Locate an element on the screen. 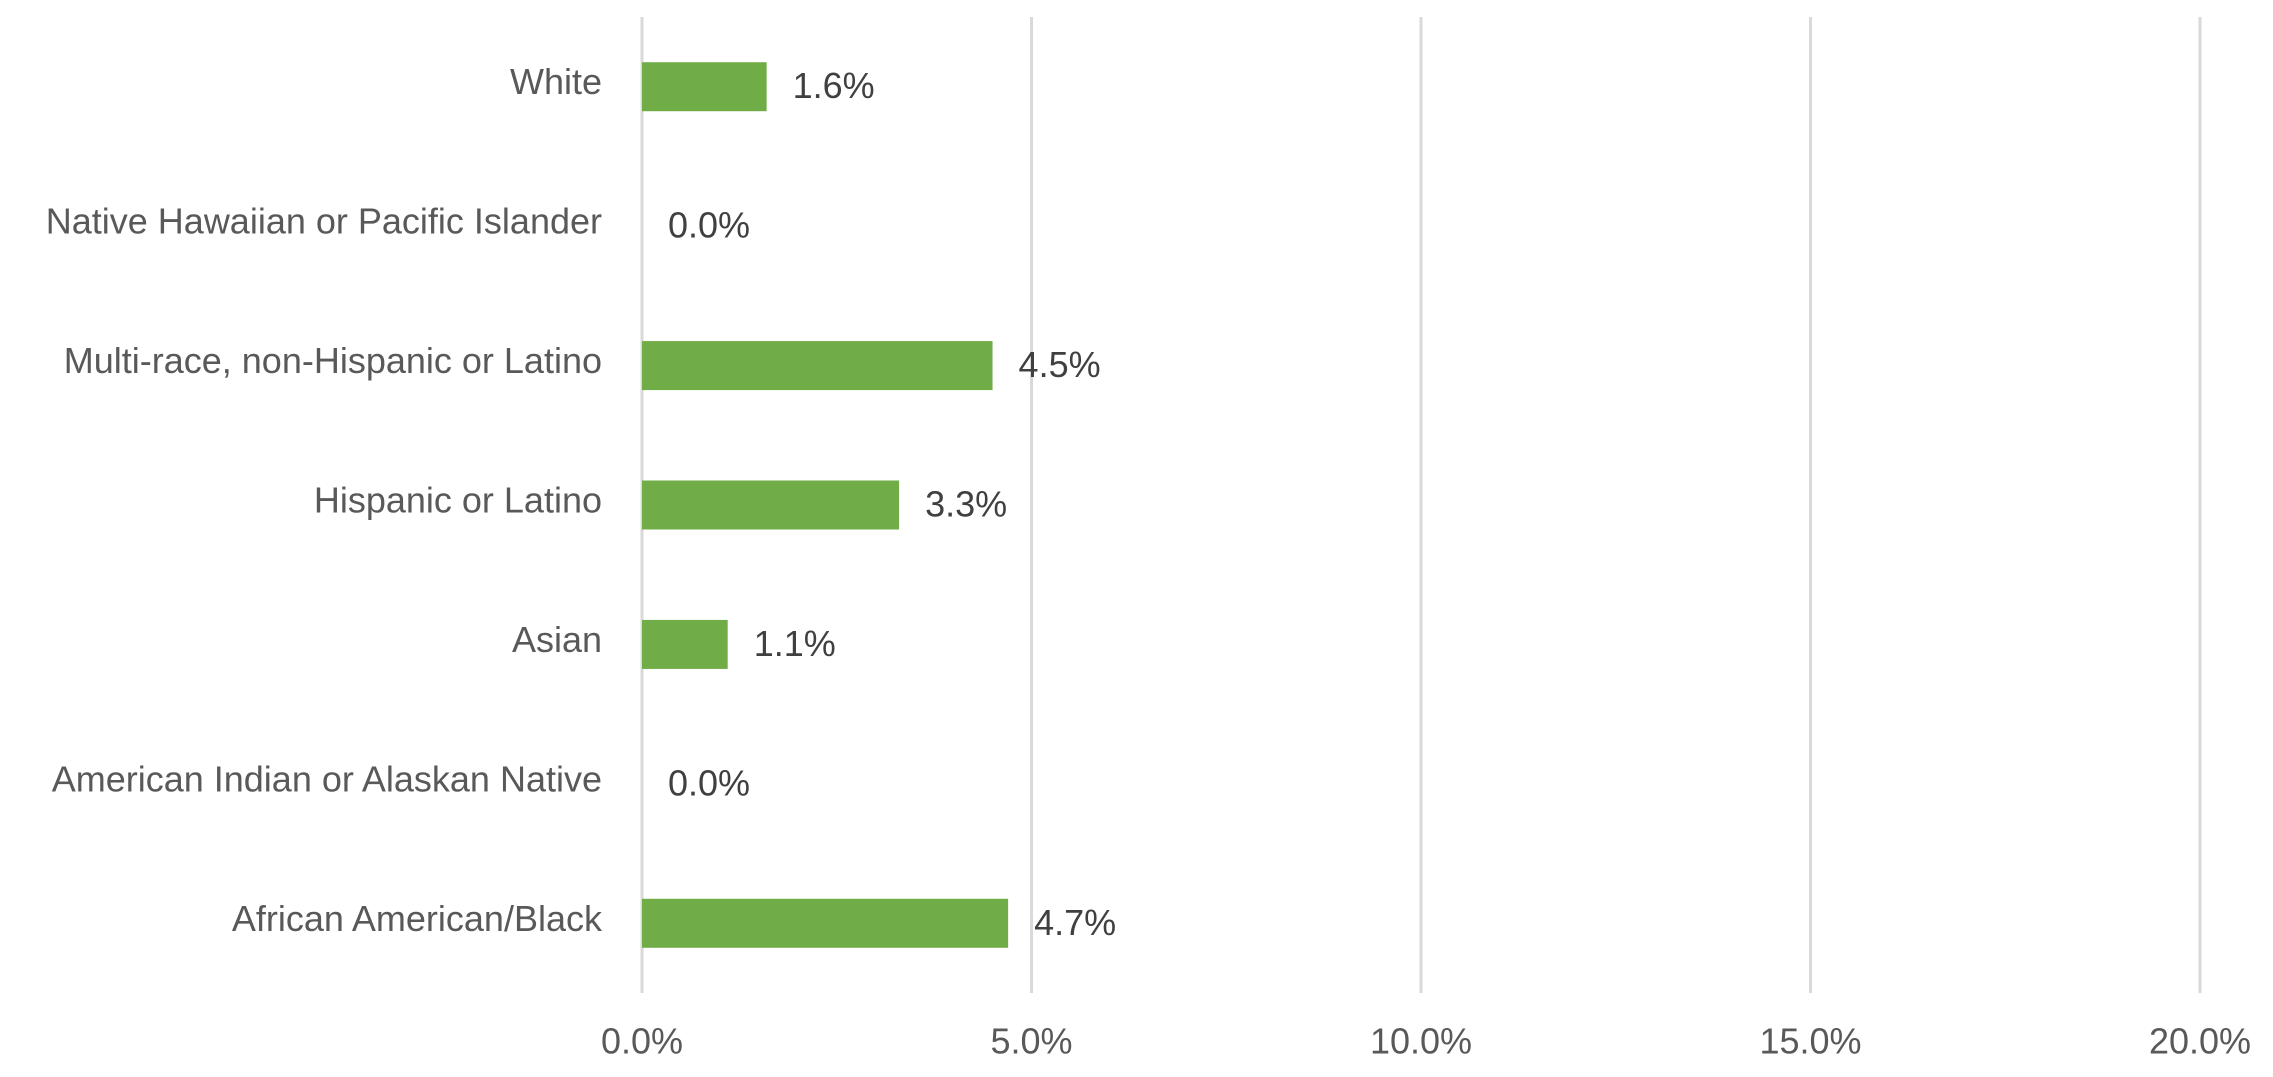 Image resolution: width=2273 pixels, height=1077 pixels. value-label: 4.7% is located at coordinates (1075, 922).